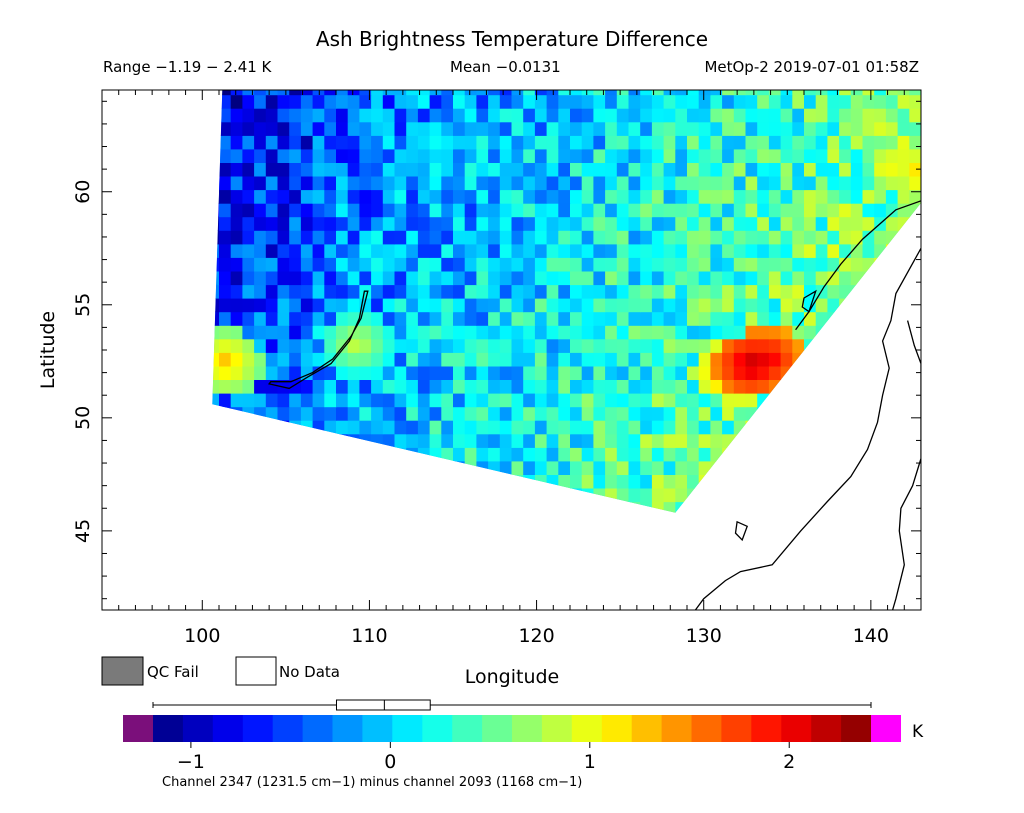  What do you see at coordinates (536, 636) in the screenshot?
I see `x-tick-label: 120` at bounding box center [536, 636].